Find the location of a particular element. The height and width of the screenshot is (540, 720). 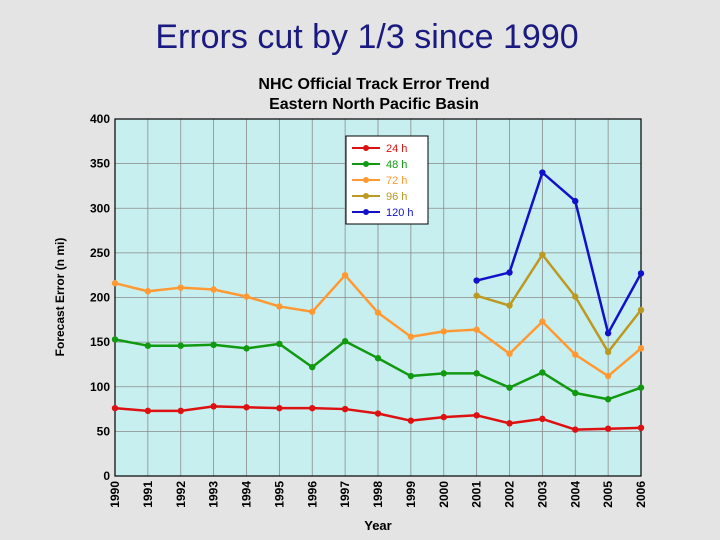

legend-label: 72 h is located at coordinates (396, 181).